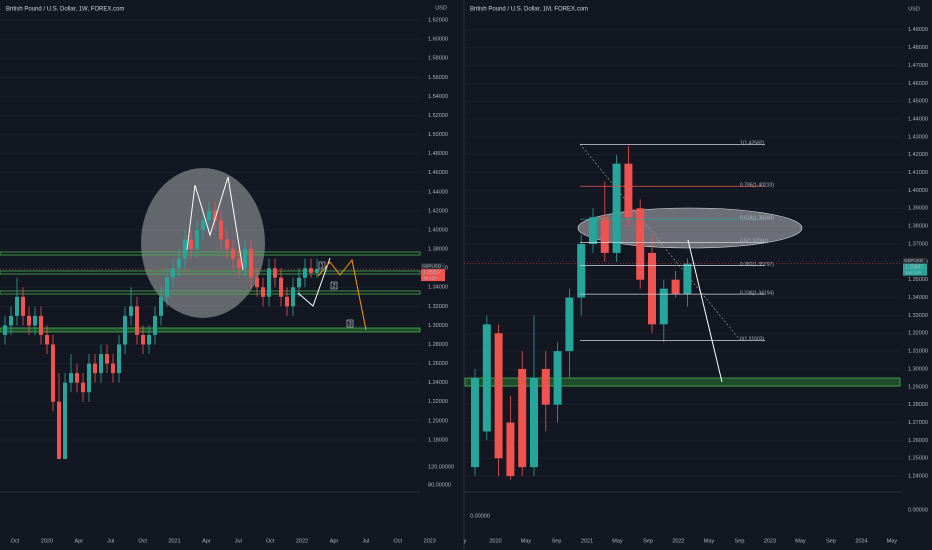 Image resolution: width=932 pixels, height=550 pixels. What do you see at coordinates (757, 265) in the screenshot?
I see `fib-label: 0.382(1.35797)` at bounding box center [757, 265].